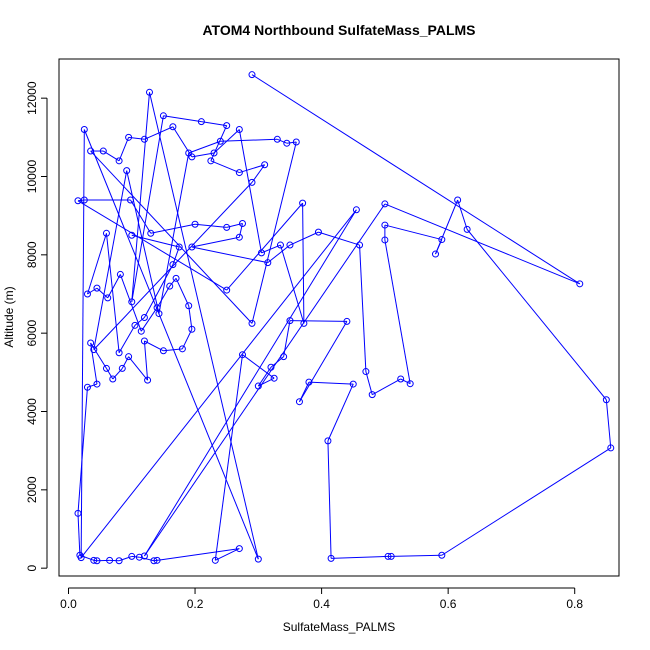 This screenshot has height=650, width=650. What do you see at coordinates (32, 254) in the screenshot?
I see `y-tick-label: 8000` at bounding box center [32, 254].